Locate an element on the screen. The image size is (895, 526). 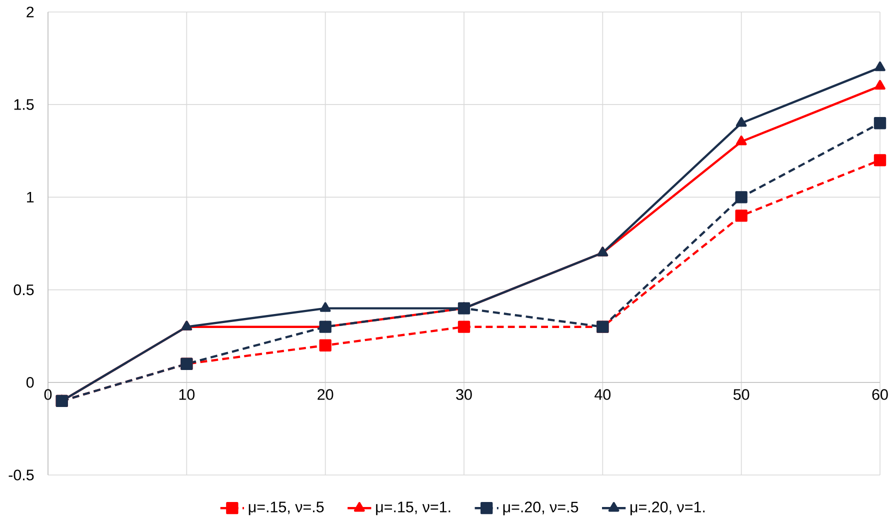
x-tick-label: 10 is located at coordinates (187, 394).